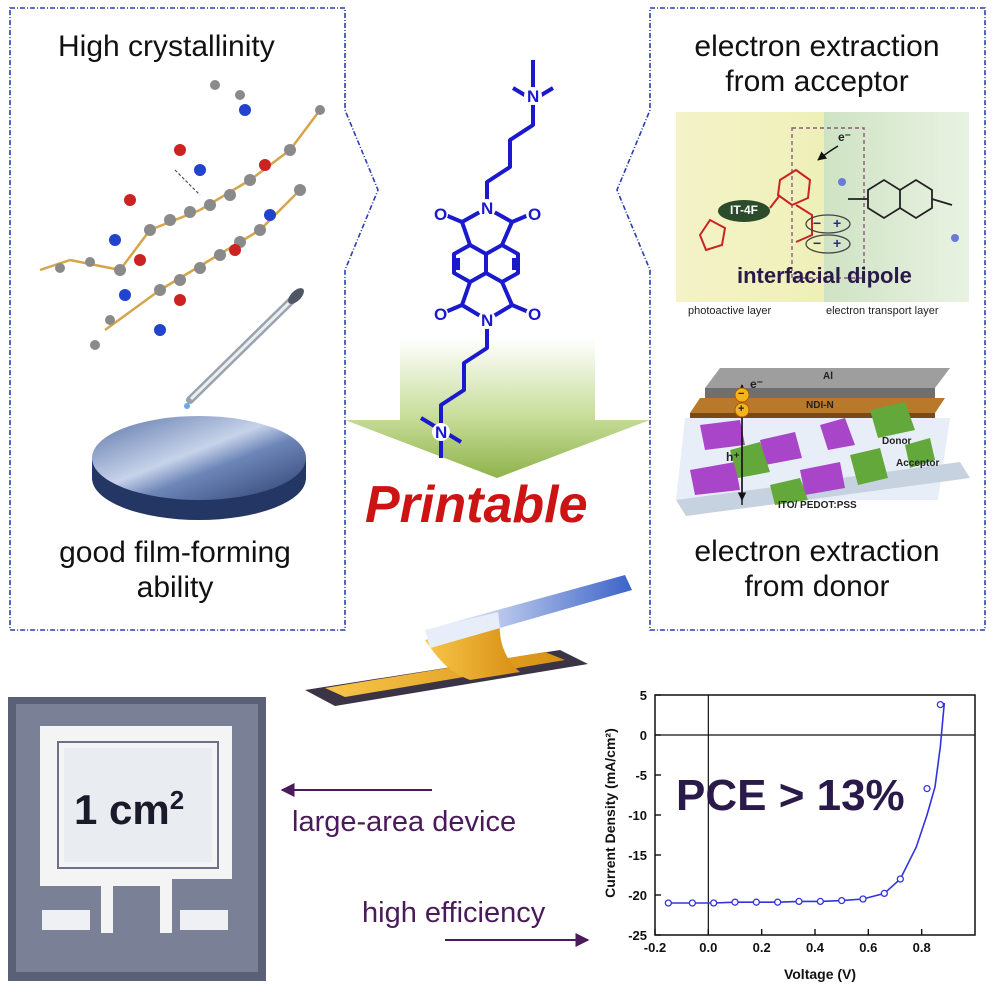 The image size is (996, 996). Describe the element at coordinates (823, 442) in the screenshot. I see `device-stack` at that location.